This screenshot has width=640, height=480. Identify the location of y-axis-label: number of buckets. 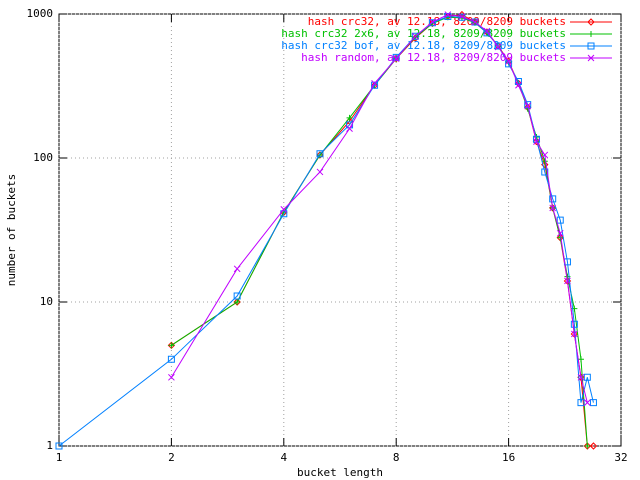
(11, 230).